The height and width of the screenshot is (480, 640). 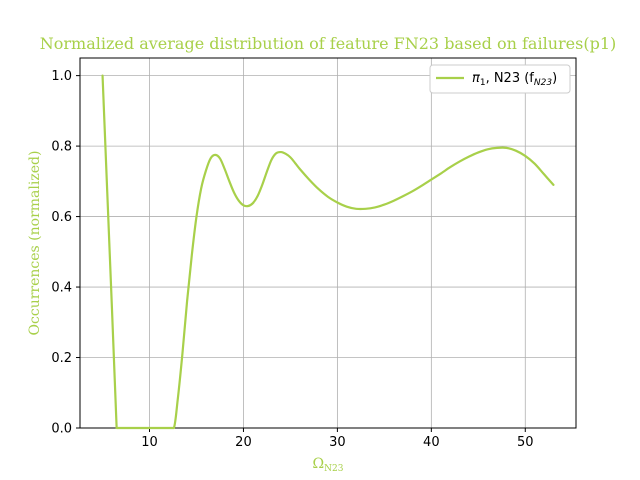 What do you see at coordinates (65, 253) in the screenshot?
I see `y-axis-ticks: 0.0 0.2 0.4 0.6 0.8 1.0` at bounding box center [65, 253].